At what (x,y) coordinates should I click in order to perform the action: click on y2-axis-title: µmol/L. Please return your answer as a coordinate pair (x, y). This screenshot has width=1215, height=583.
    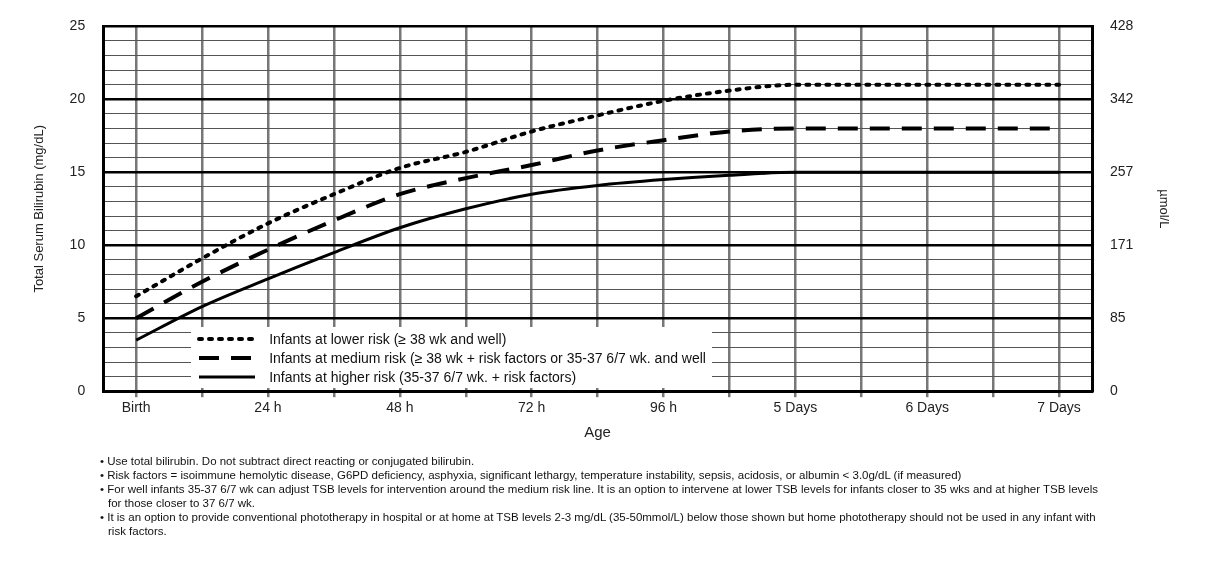
    Looking at the image, I should click on (1164, 209).